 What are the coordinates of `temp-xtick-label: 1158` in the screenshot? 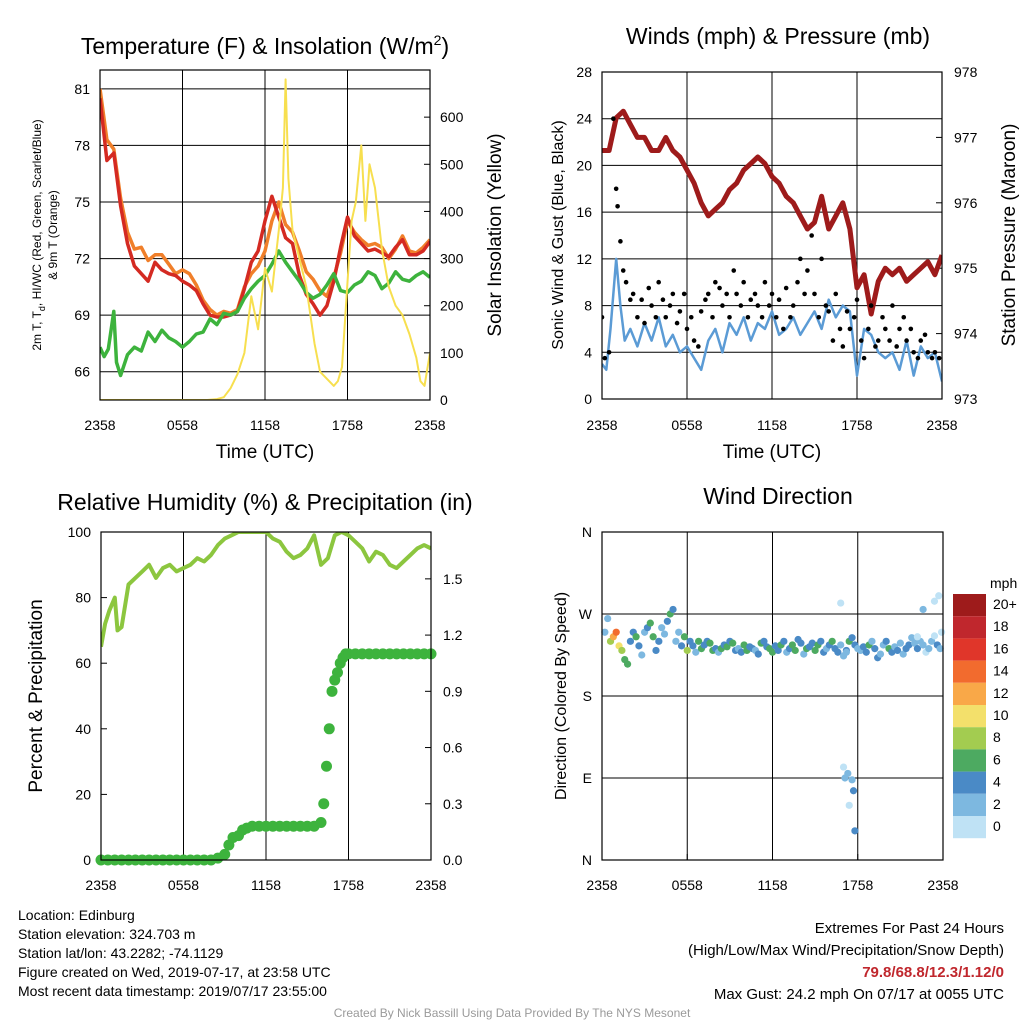 It's located at (265, 425).